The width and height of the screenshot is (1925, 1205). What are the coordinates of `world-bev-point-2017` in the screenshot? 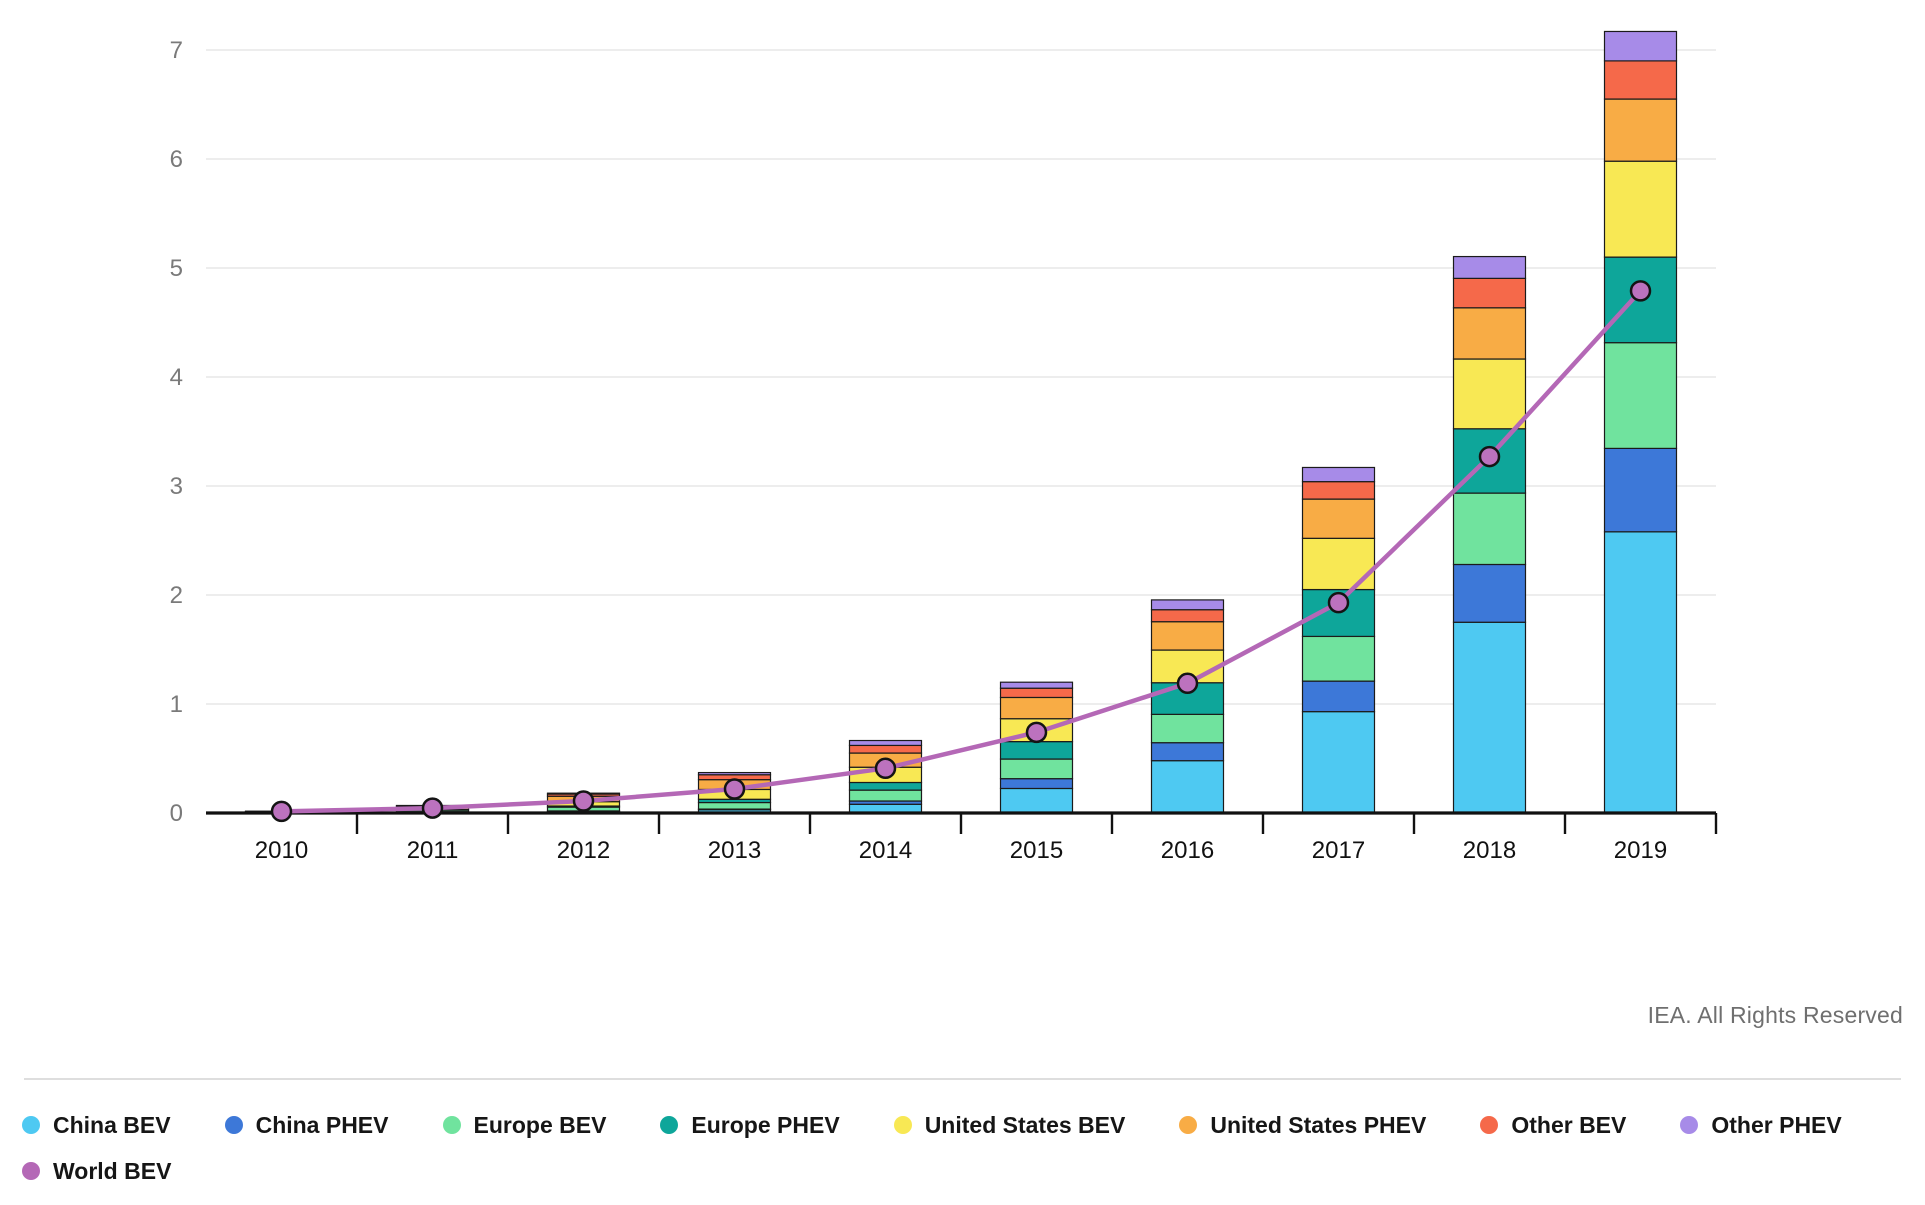 It's located at (1338, 602).